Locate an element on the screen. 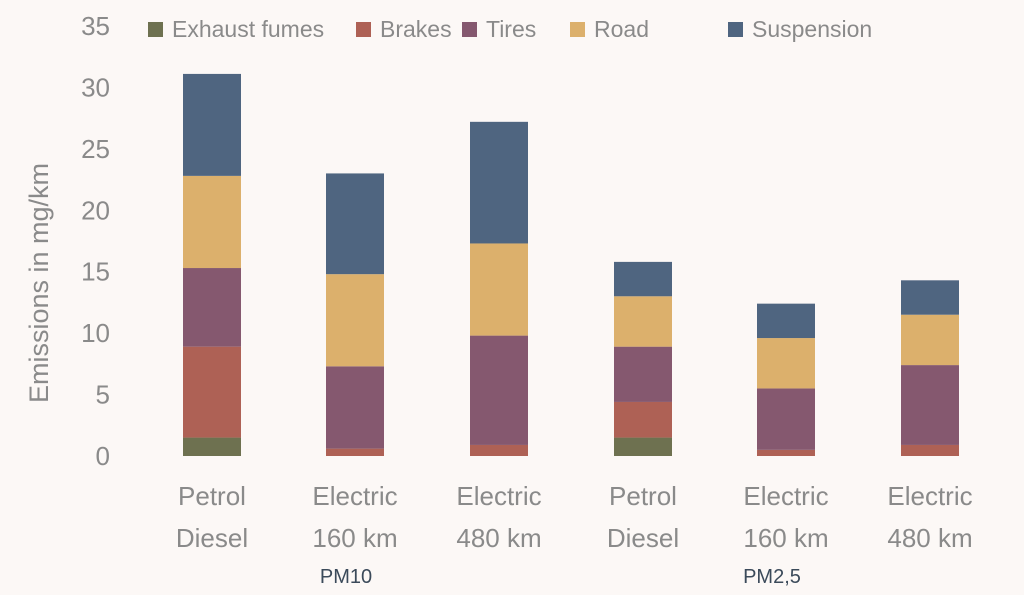 The image size is (1024, 595). legend-item: Suspension is located at coordinates (800, 29).